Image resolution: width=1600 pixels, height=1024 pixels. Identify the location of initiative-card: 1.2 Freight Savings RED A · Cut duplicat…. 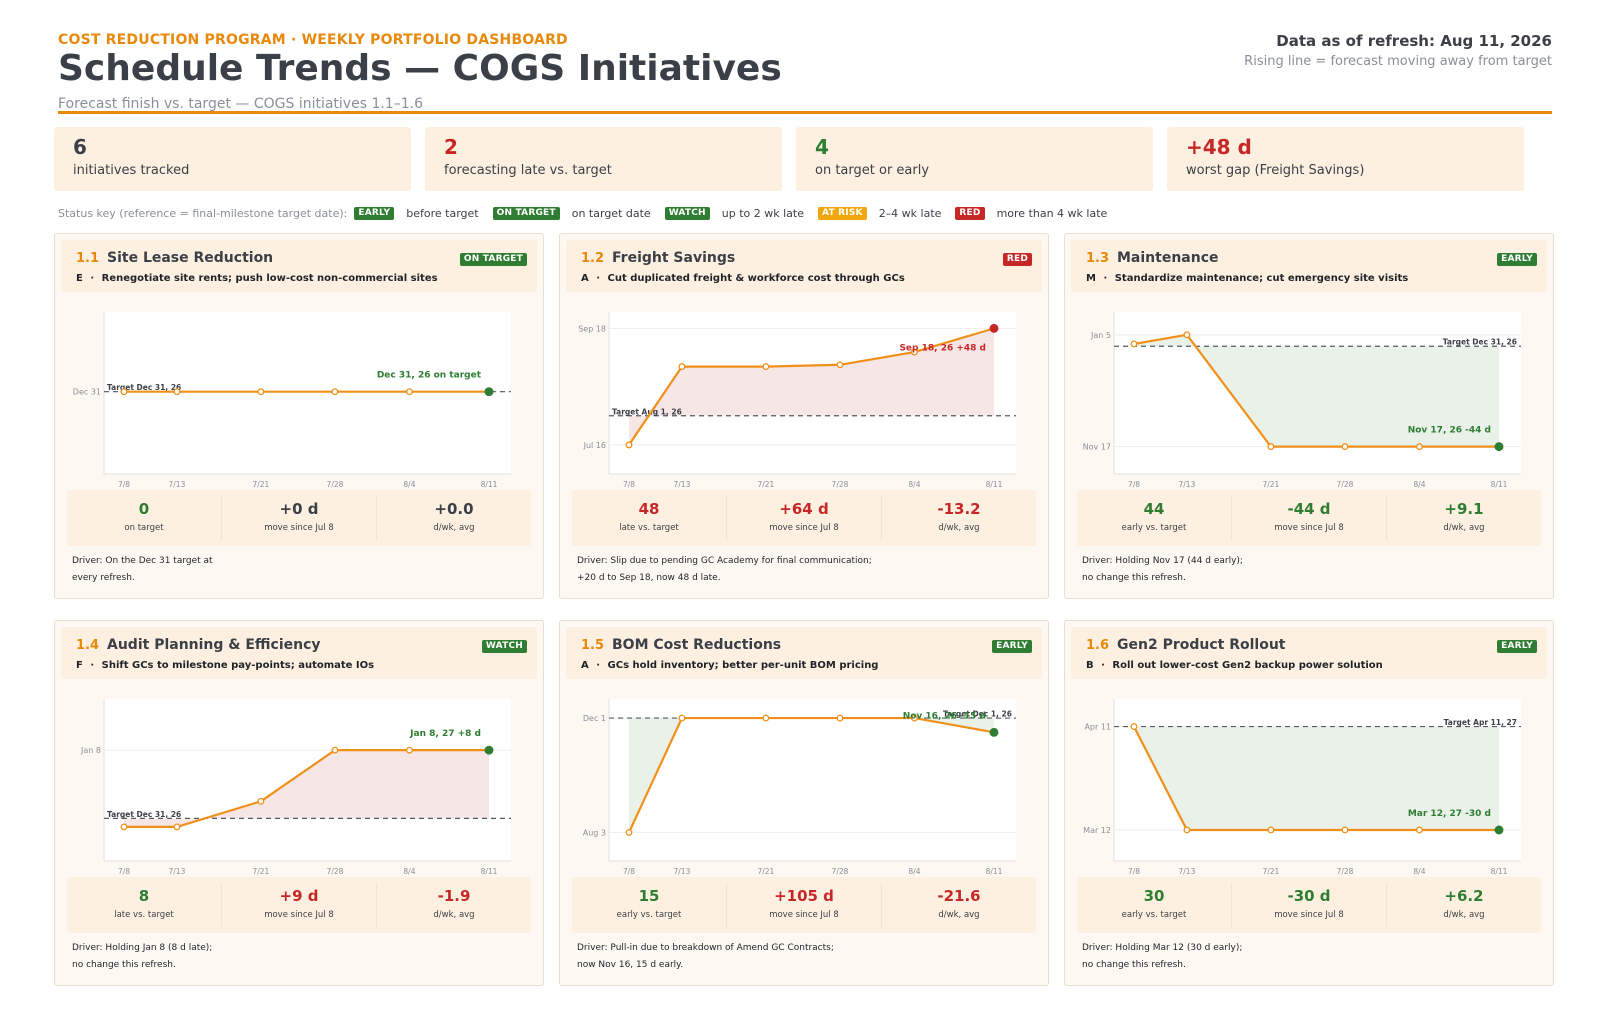
(804, 416).